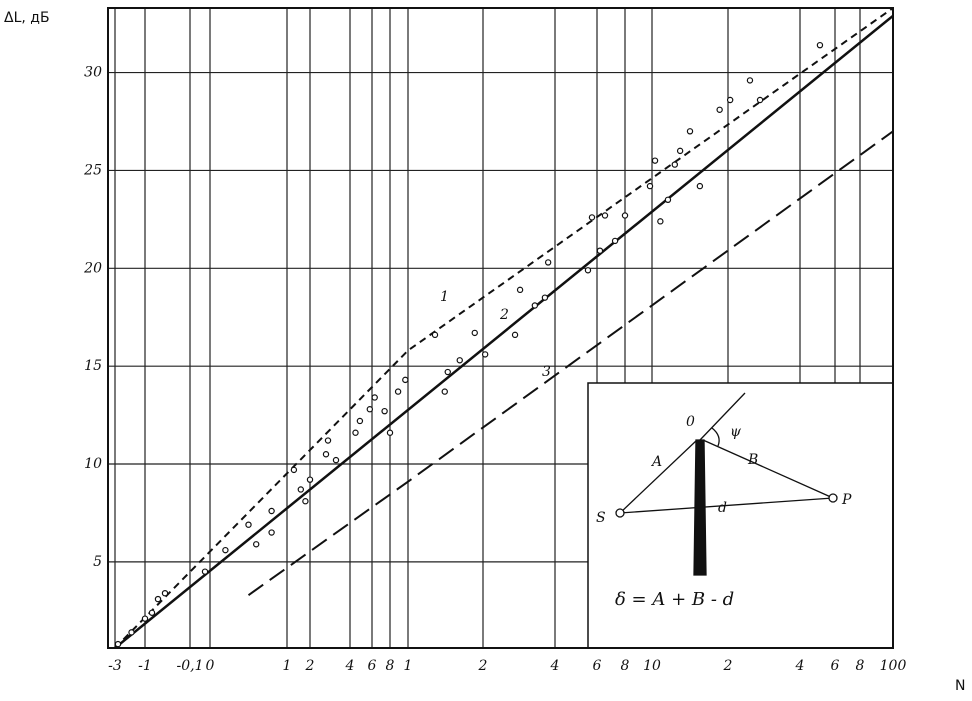 The height and width of the screenshot is (701, 972). I want to click on path-b, so click(768, 469).